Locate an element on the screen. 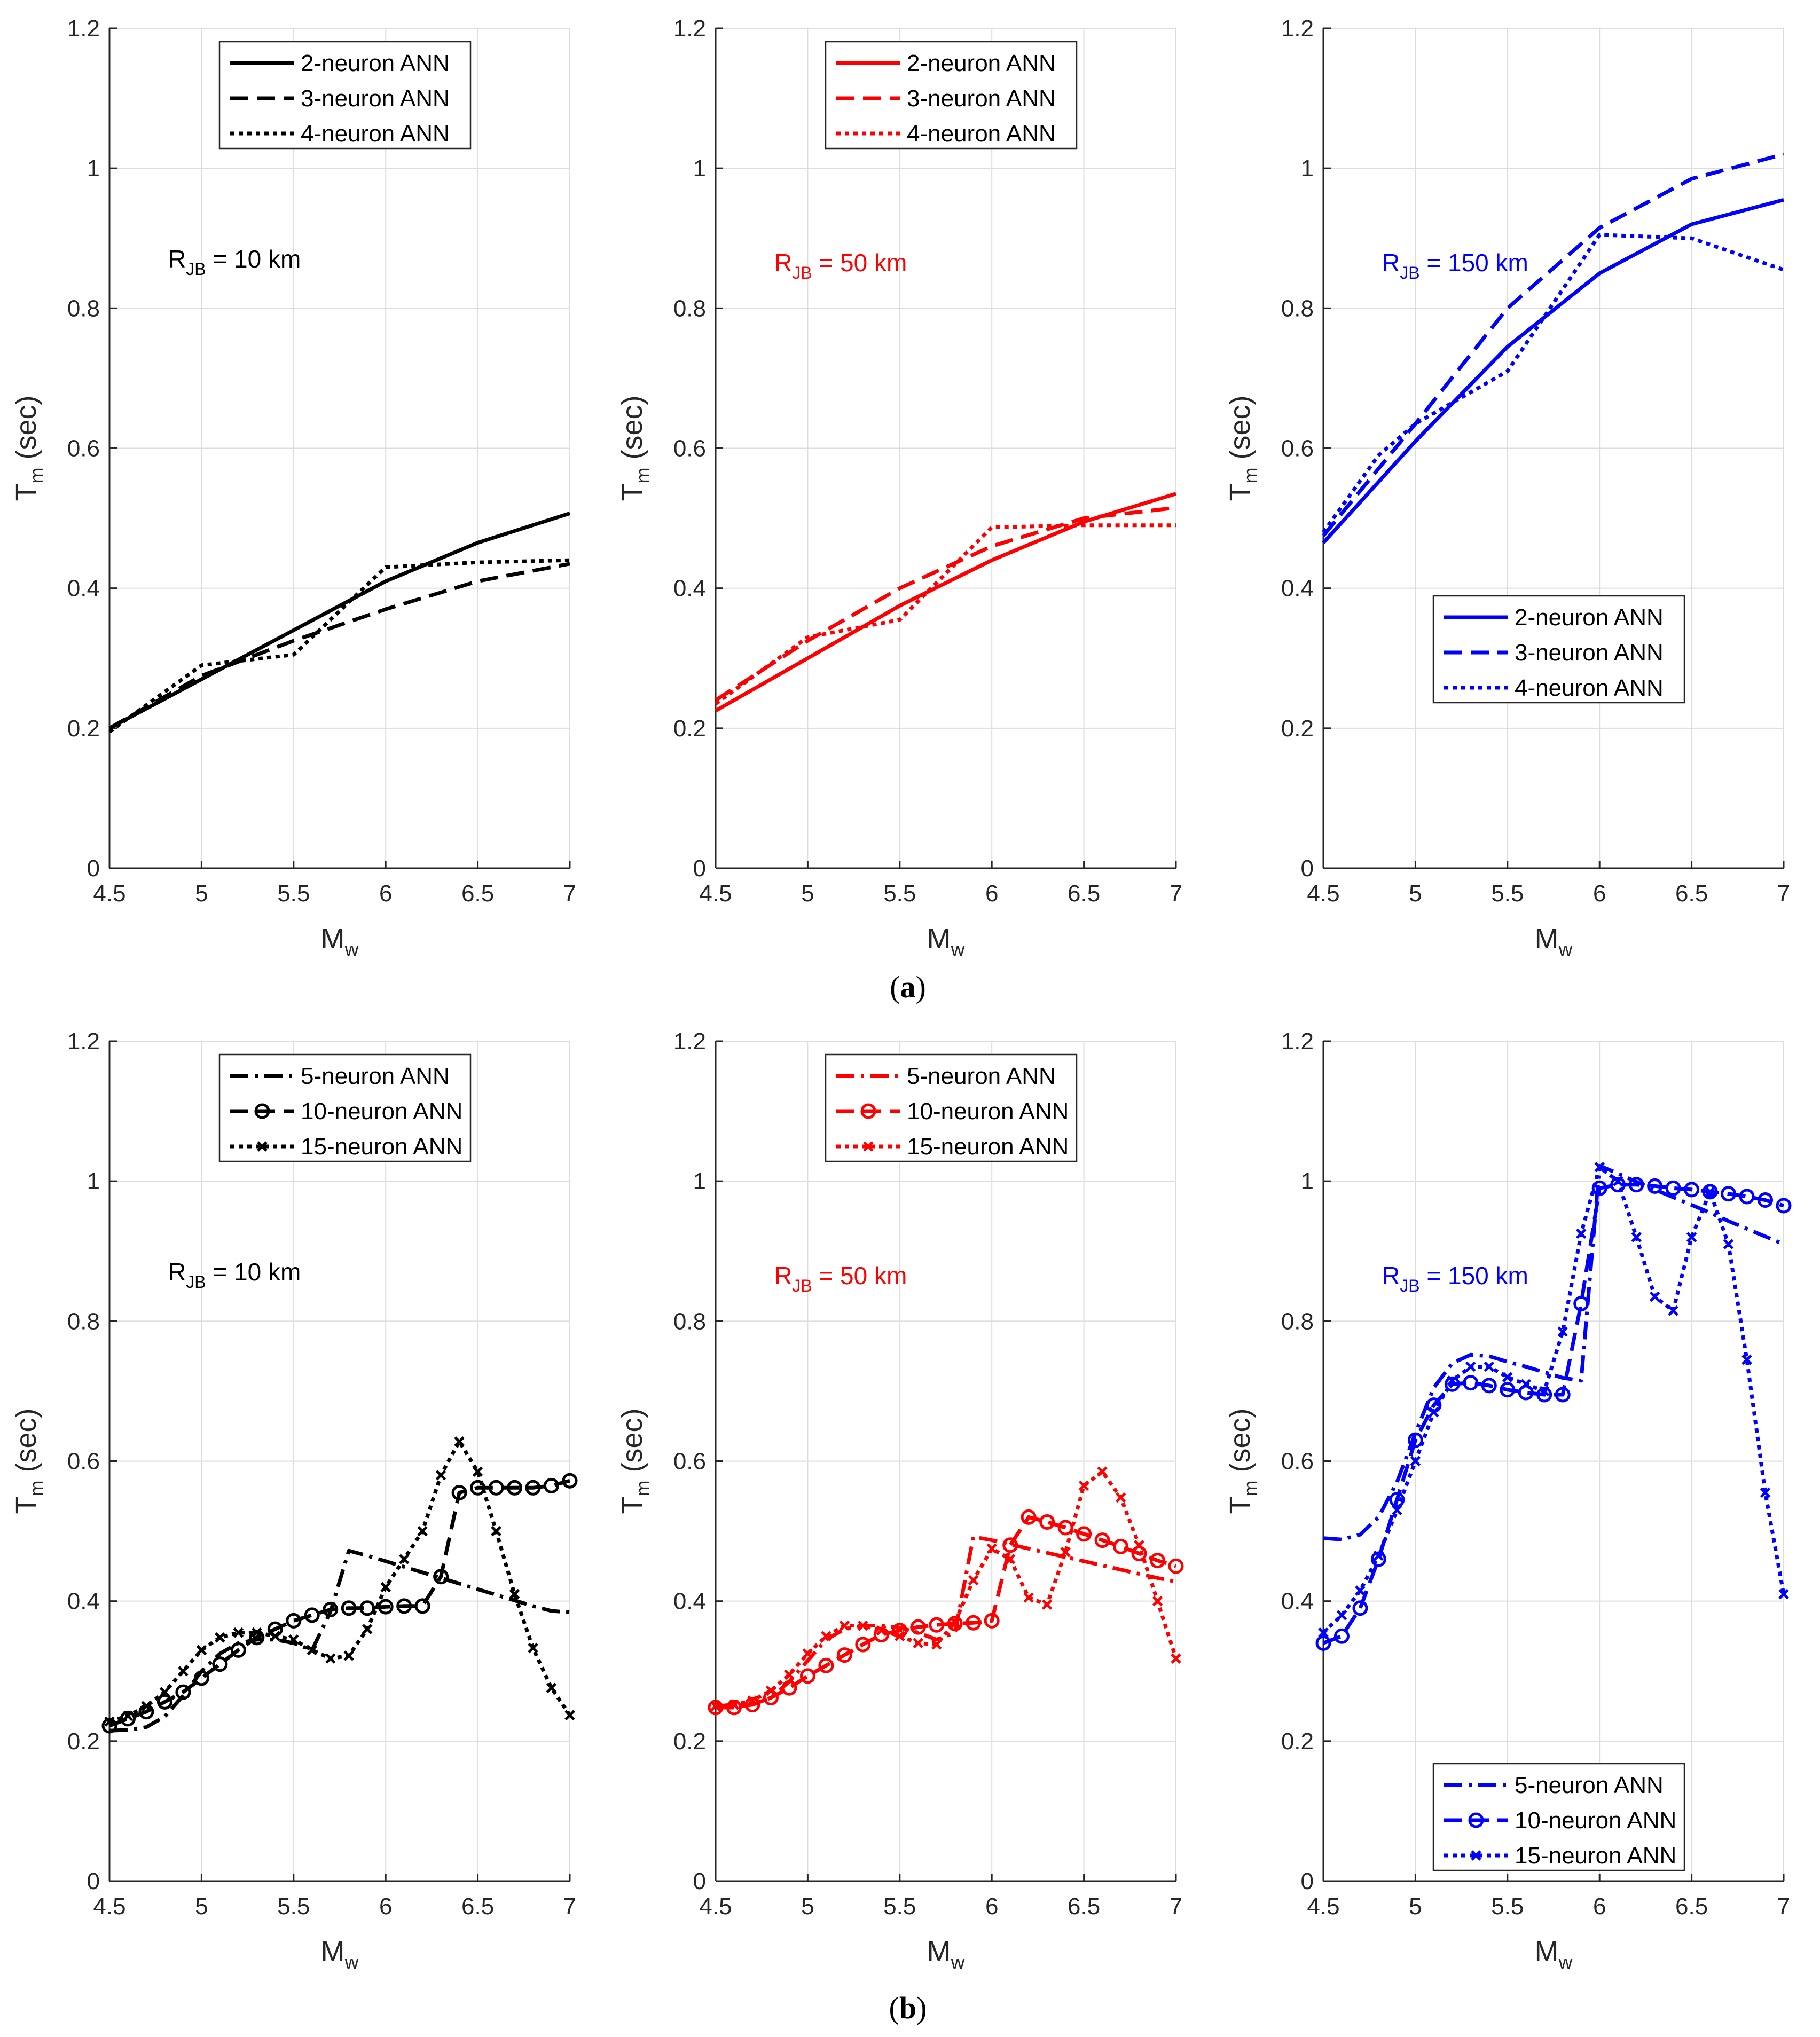 This screenshot has width=1820, height=2037. x-tick-label-0: 4.5 is located at coordinates (1323, 1906).